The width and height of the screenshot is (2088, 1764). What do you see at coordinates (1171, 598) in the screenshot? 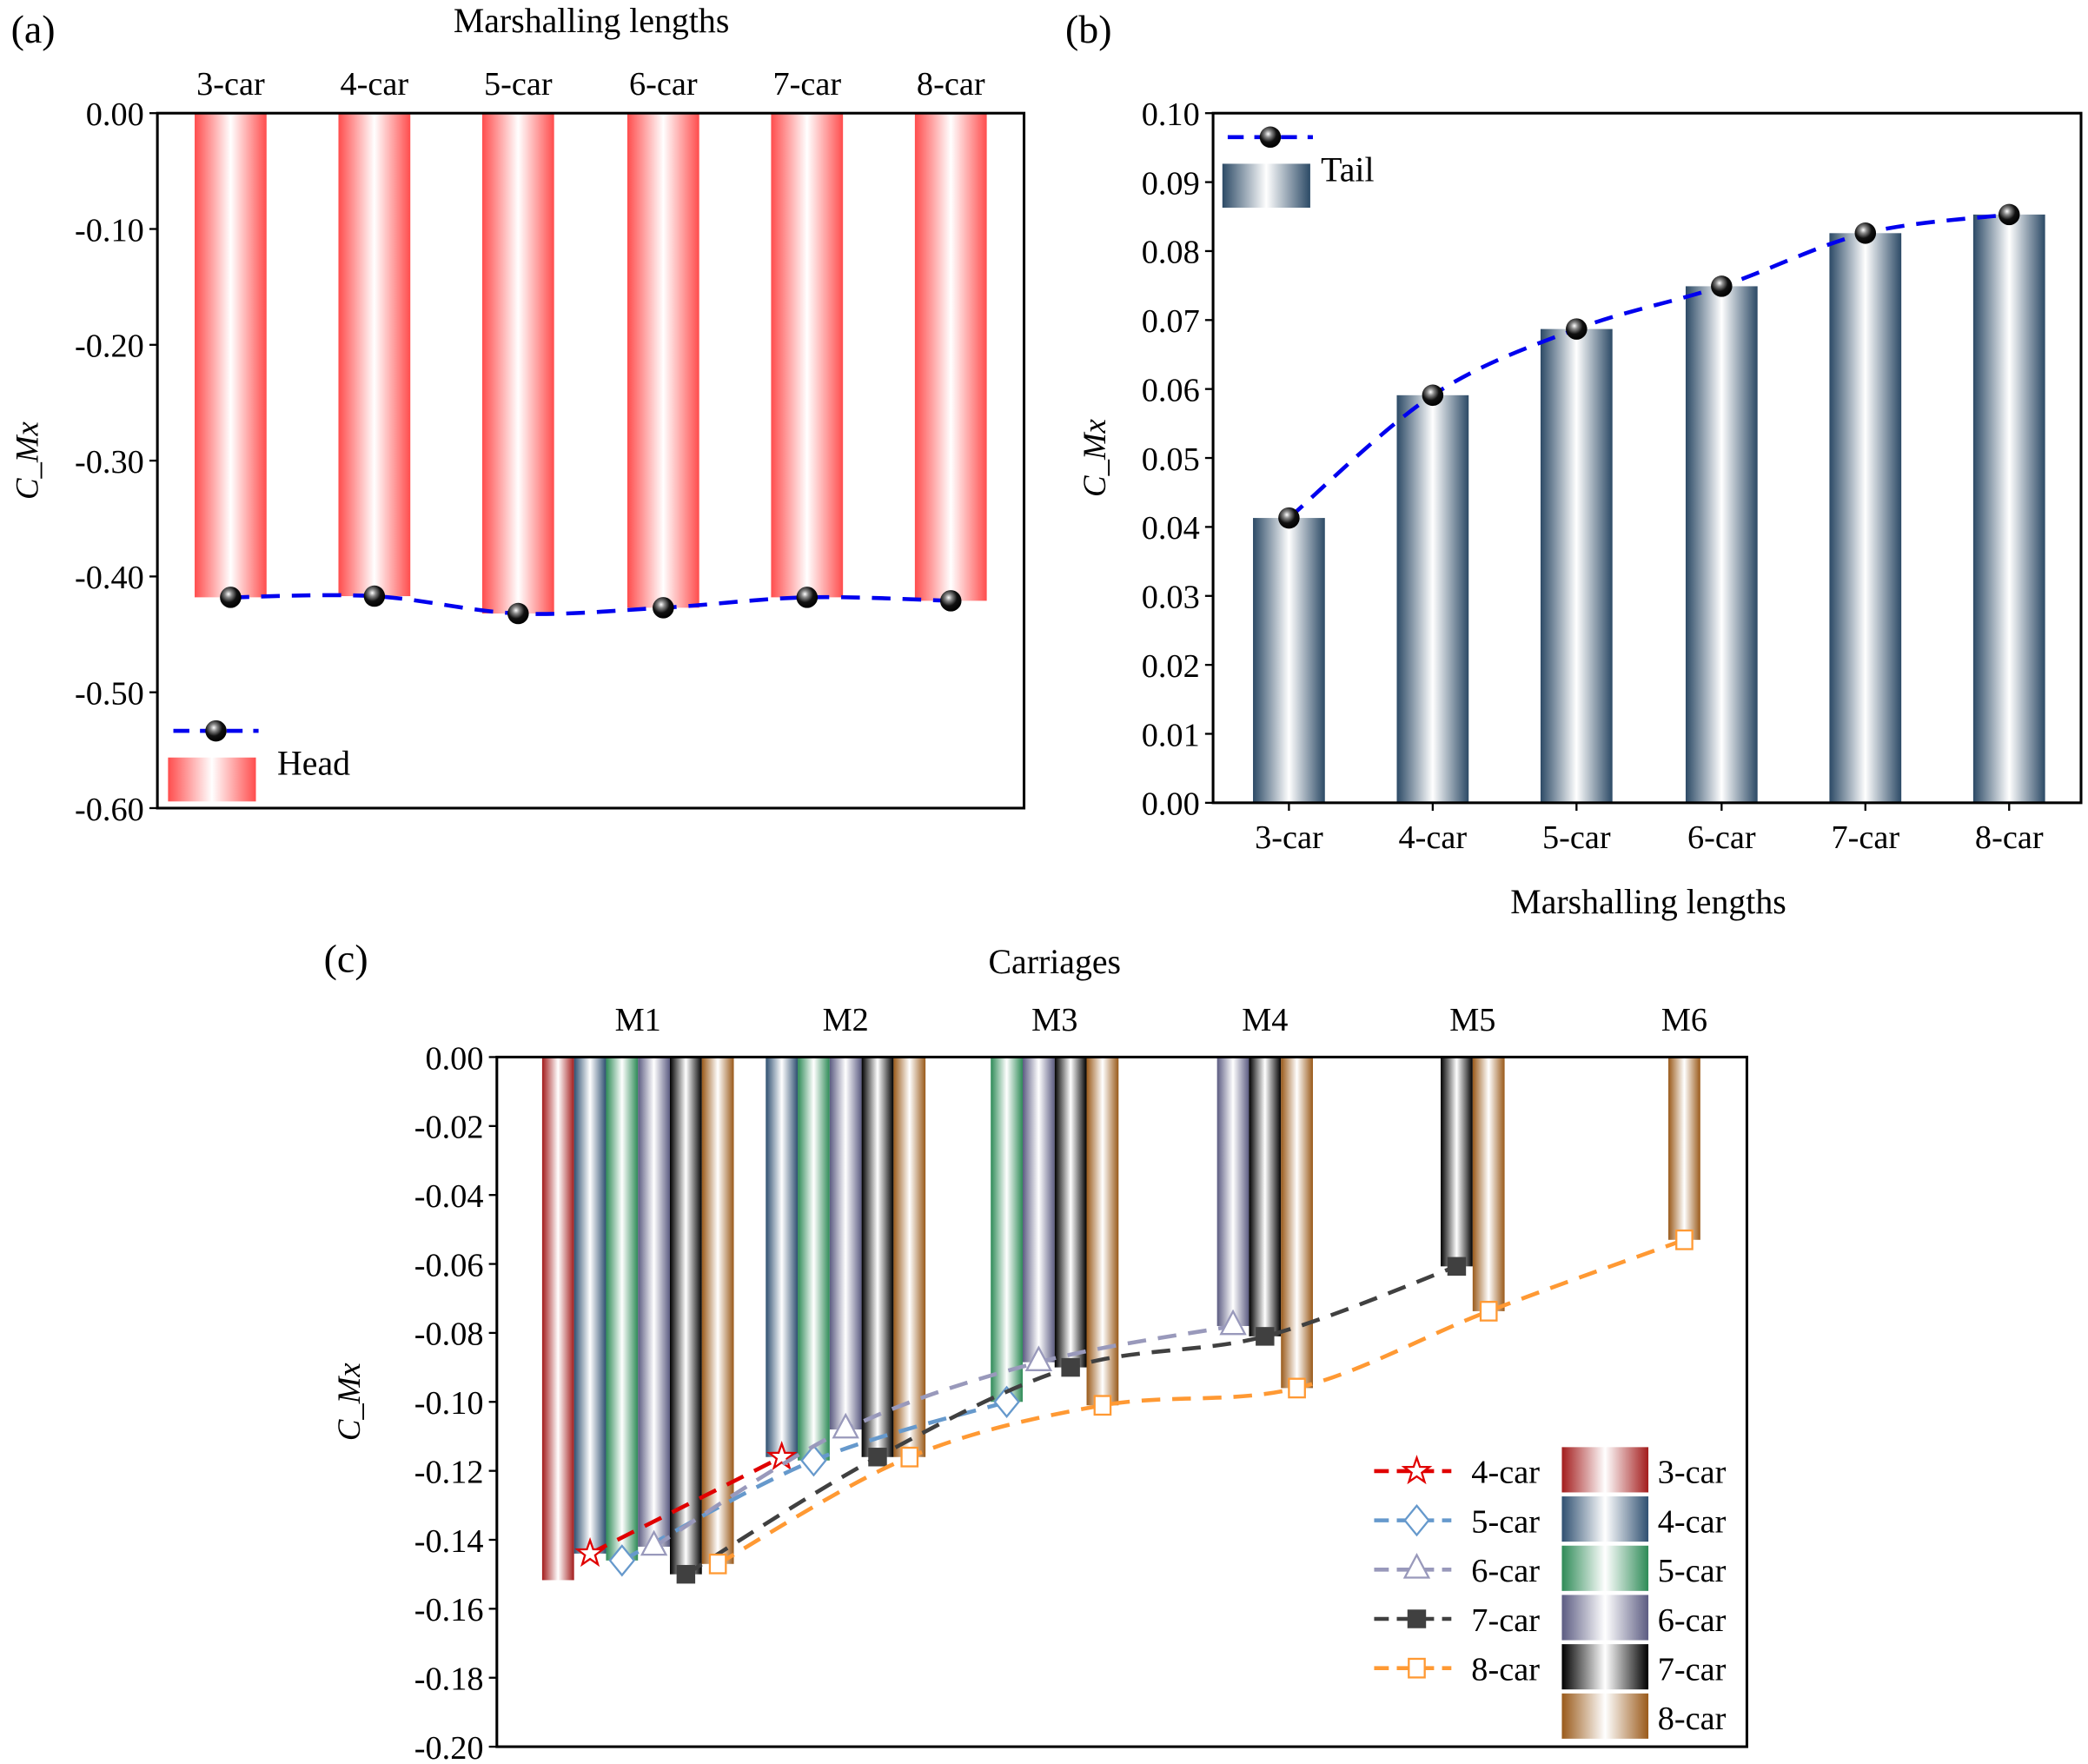
I see `y-tick-label: 0.03` at bounding box center [1171, 598].